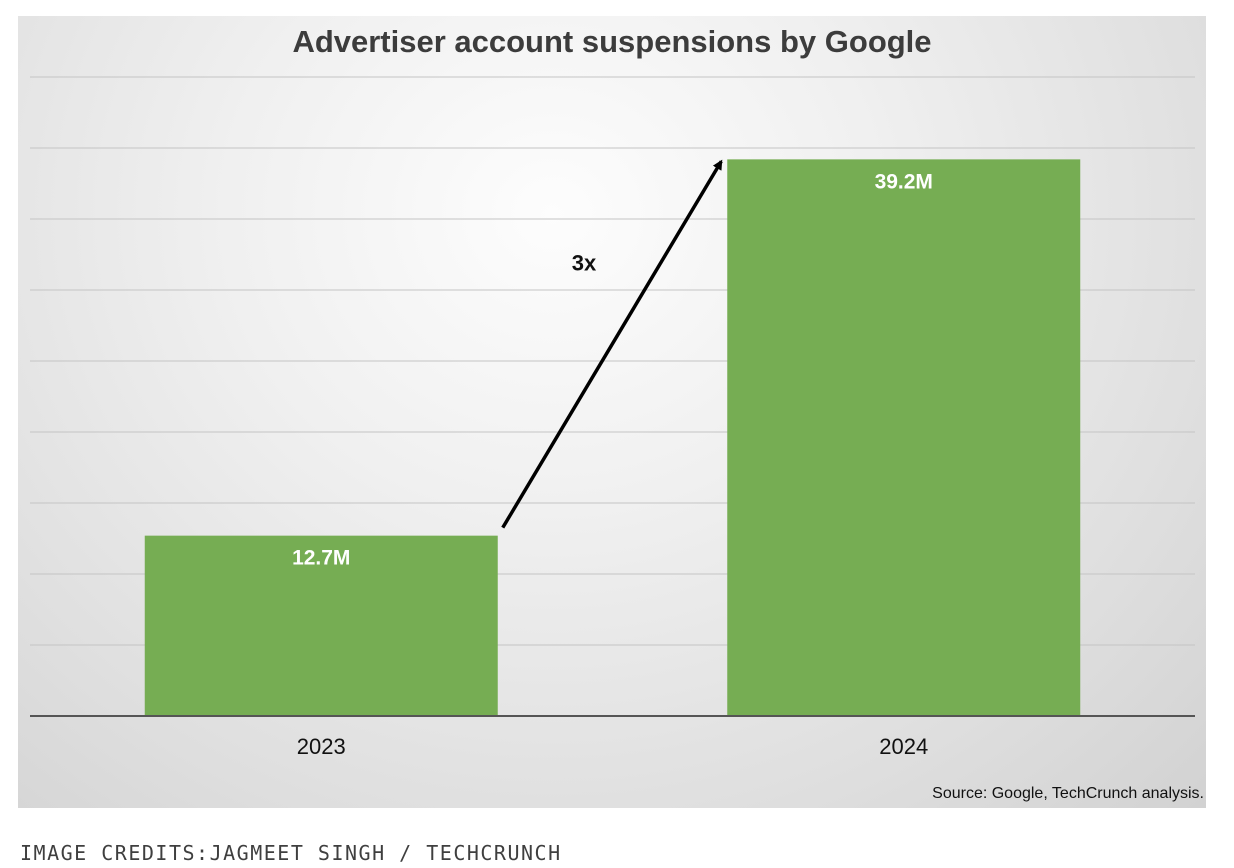 The image size is (1234, 868). I want to click on source-note: Source: Google, TechCrunch analysis., so click(1068, 793).